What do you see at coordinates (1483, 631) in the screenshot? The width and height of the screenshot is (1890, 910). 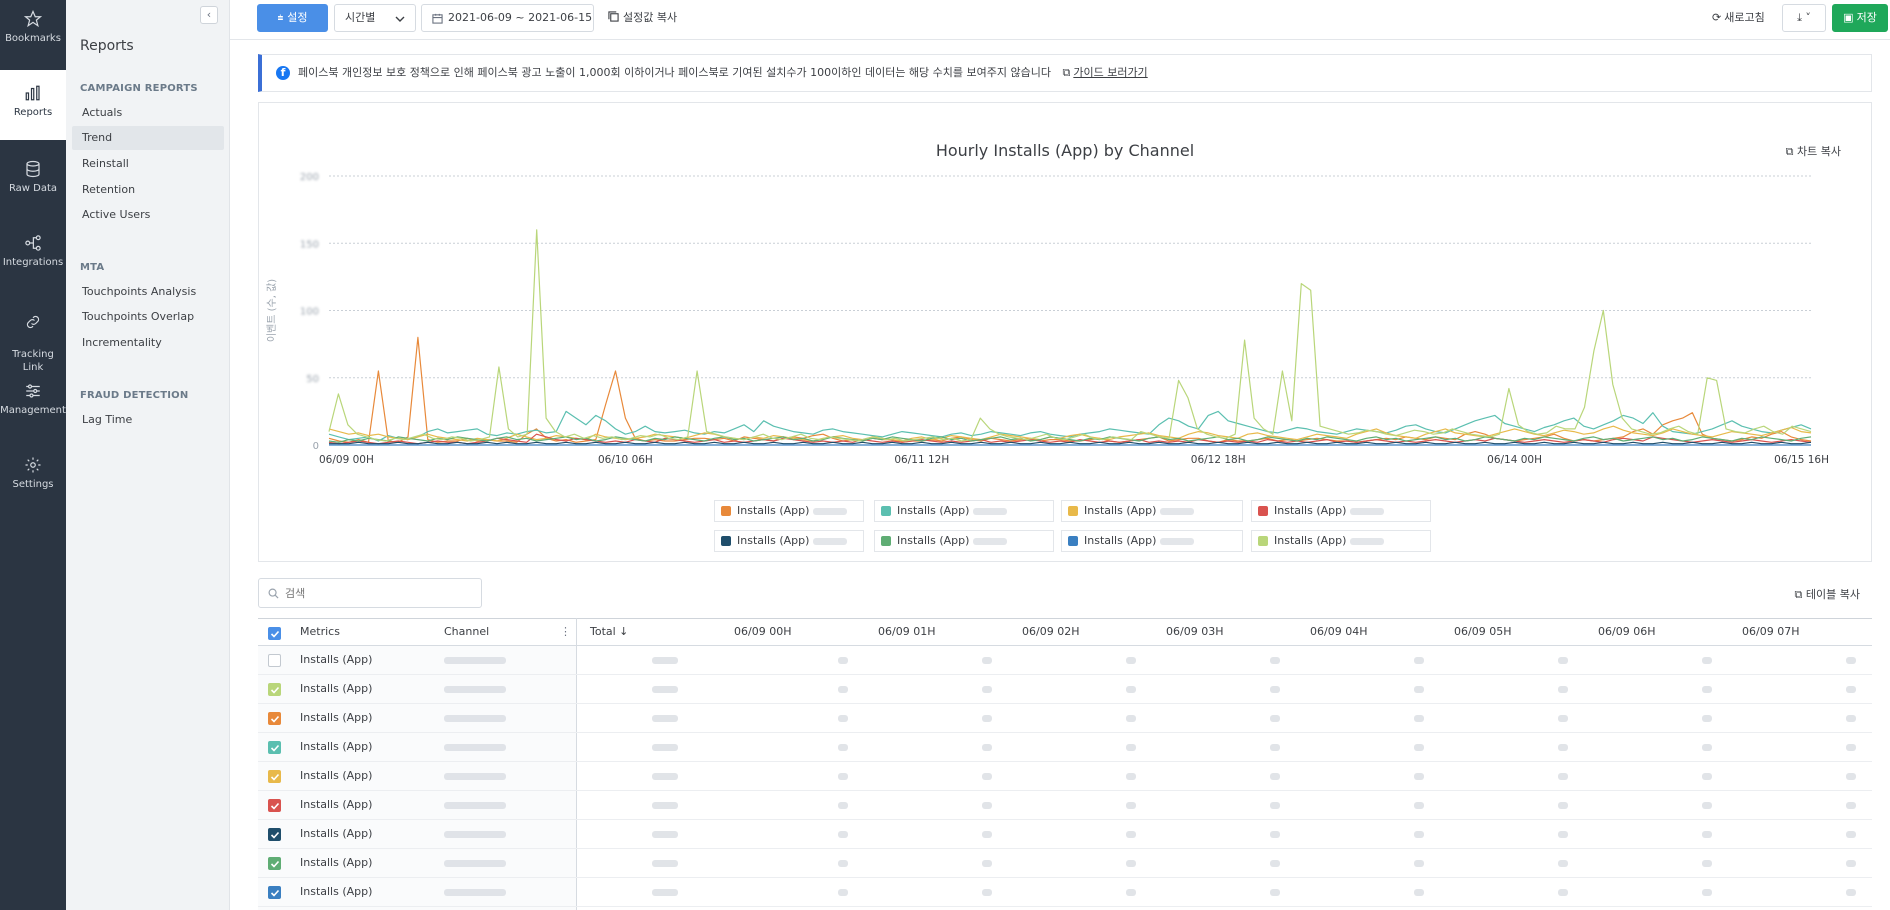 I see `header-hour: 06/09 05H` at bounding box center [1483, 631].